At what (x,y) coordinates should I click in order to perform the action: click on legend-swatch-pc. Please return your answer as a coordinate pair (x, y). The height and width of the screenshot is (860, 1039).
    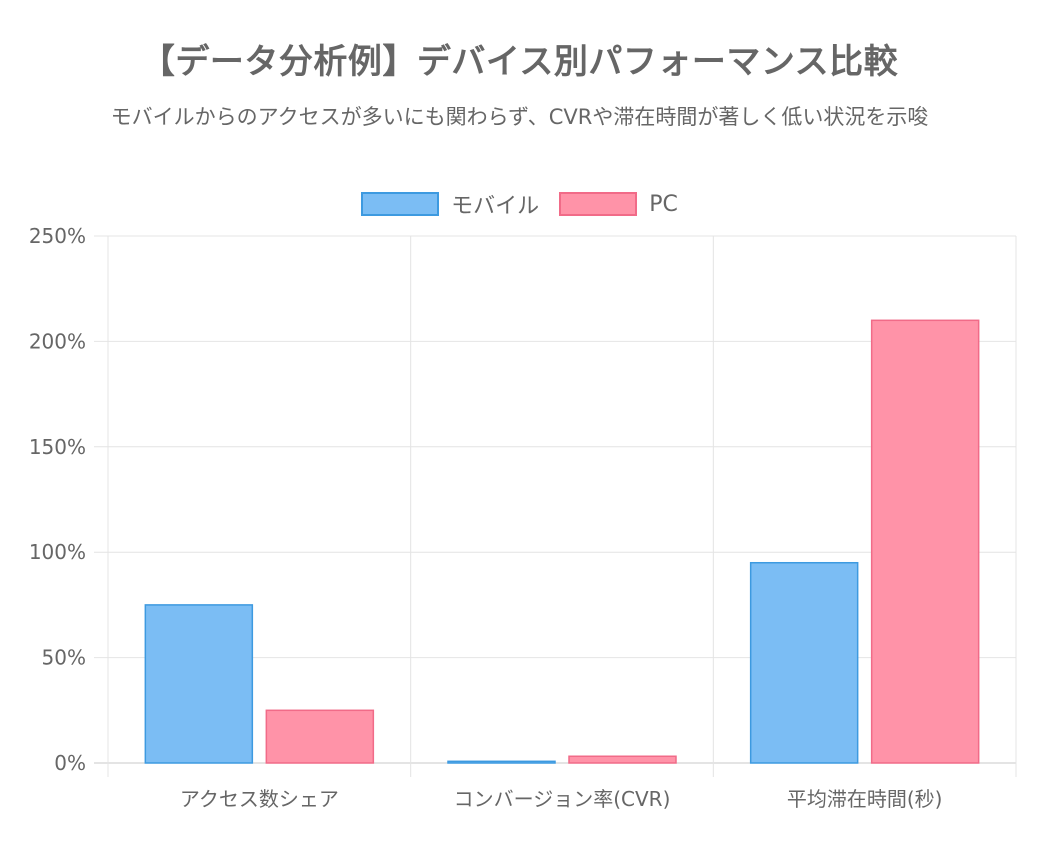
    Looking at the image, I should click on (598, 204).